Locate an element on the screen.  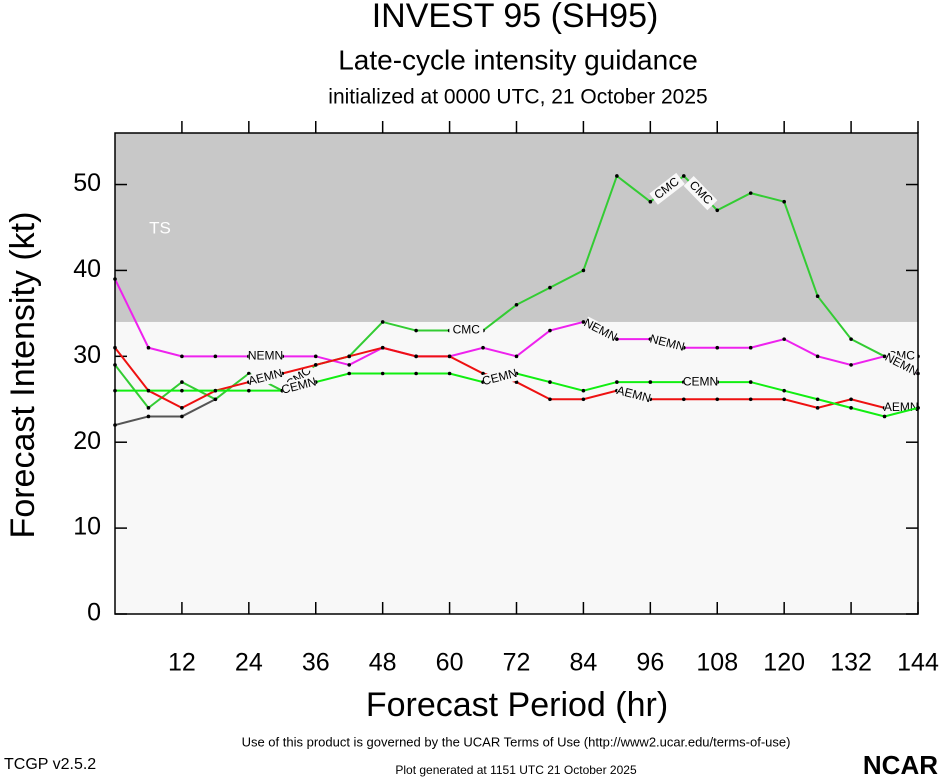
chart-title: INVEST 95 (SH95) is located at coordinates (515, 17).